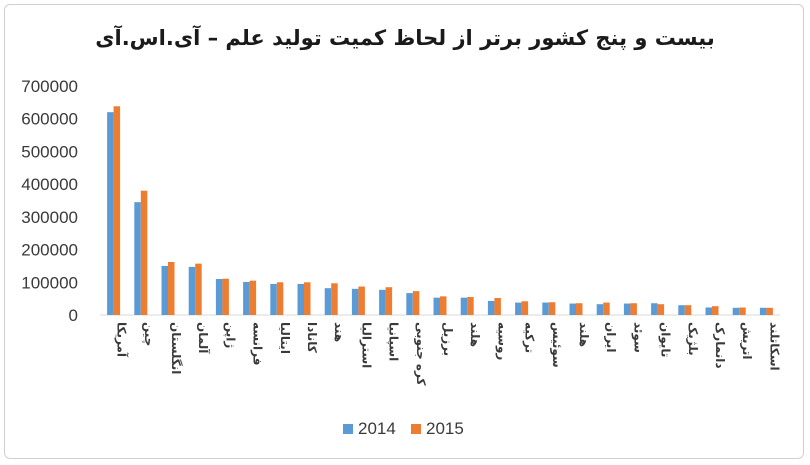  Describe the element at coordinates (312, 337) in the screenshot. I see `x-tick-label: کانادا` at that location.